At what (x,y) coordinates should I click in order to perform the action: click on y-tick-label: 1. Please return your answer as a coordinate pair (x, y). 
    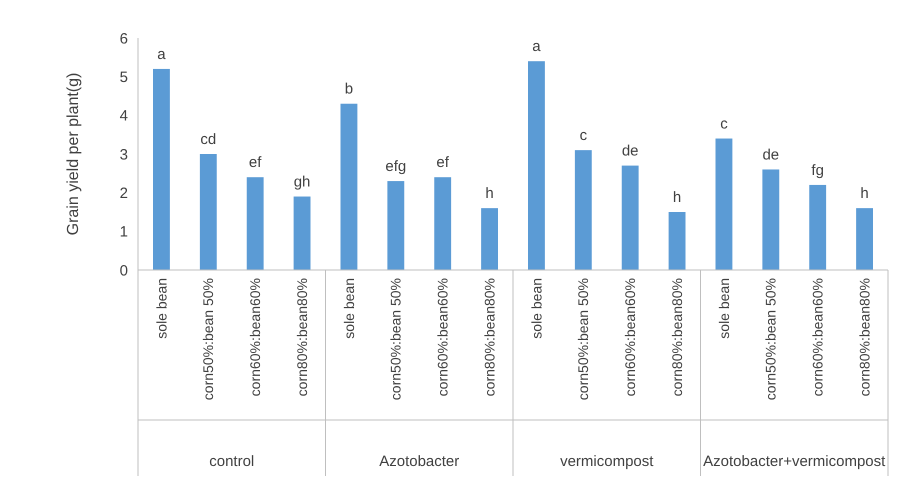
    Looking at the image, I should click on (124, 232).